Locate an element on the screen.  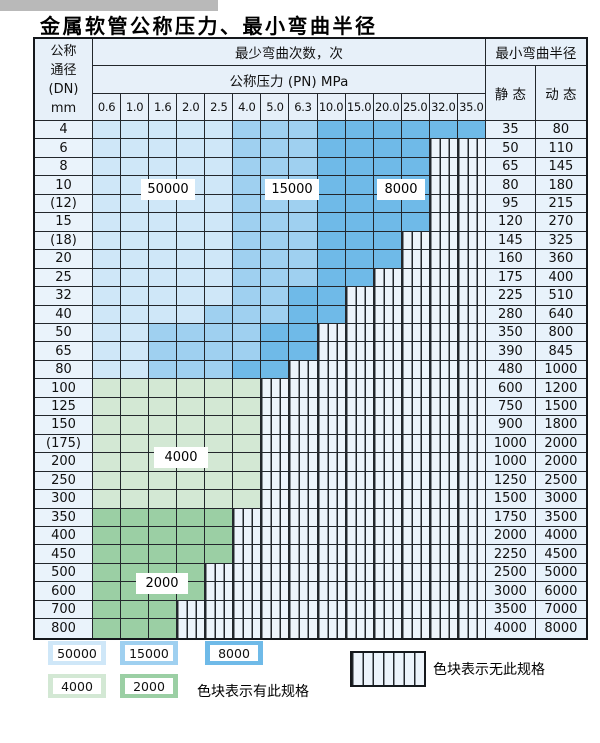
zone-label-15000: 15000 is located at coordinates (292, 189).